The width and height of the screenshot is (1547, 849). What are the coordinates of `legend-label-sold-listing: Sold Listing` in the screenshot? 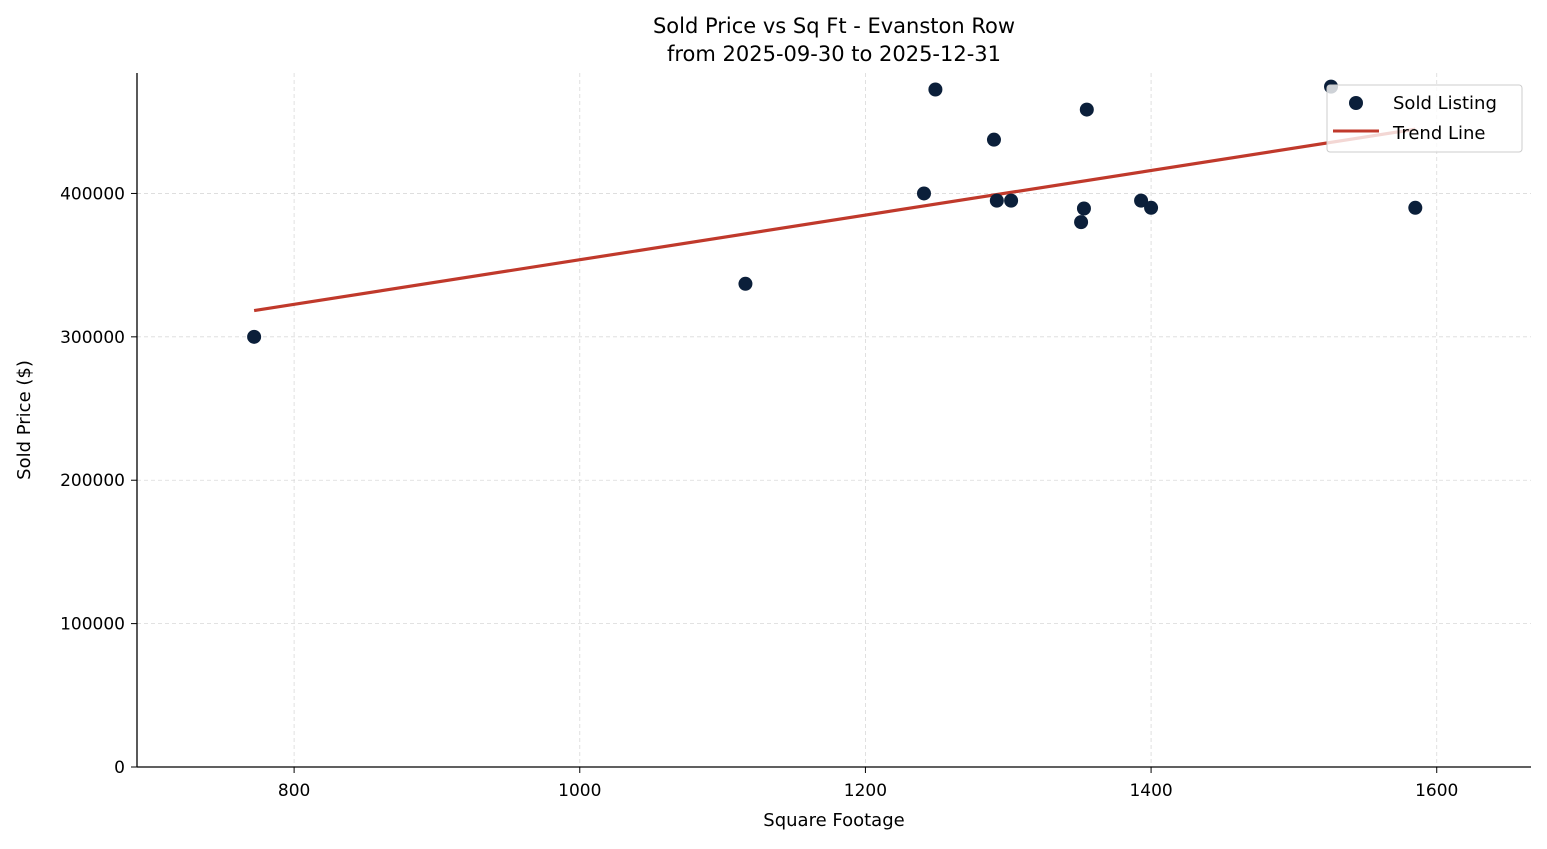 It's located at (1445, 103).